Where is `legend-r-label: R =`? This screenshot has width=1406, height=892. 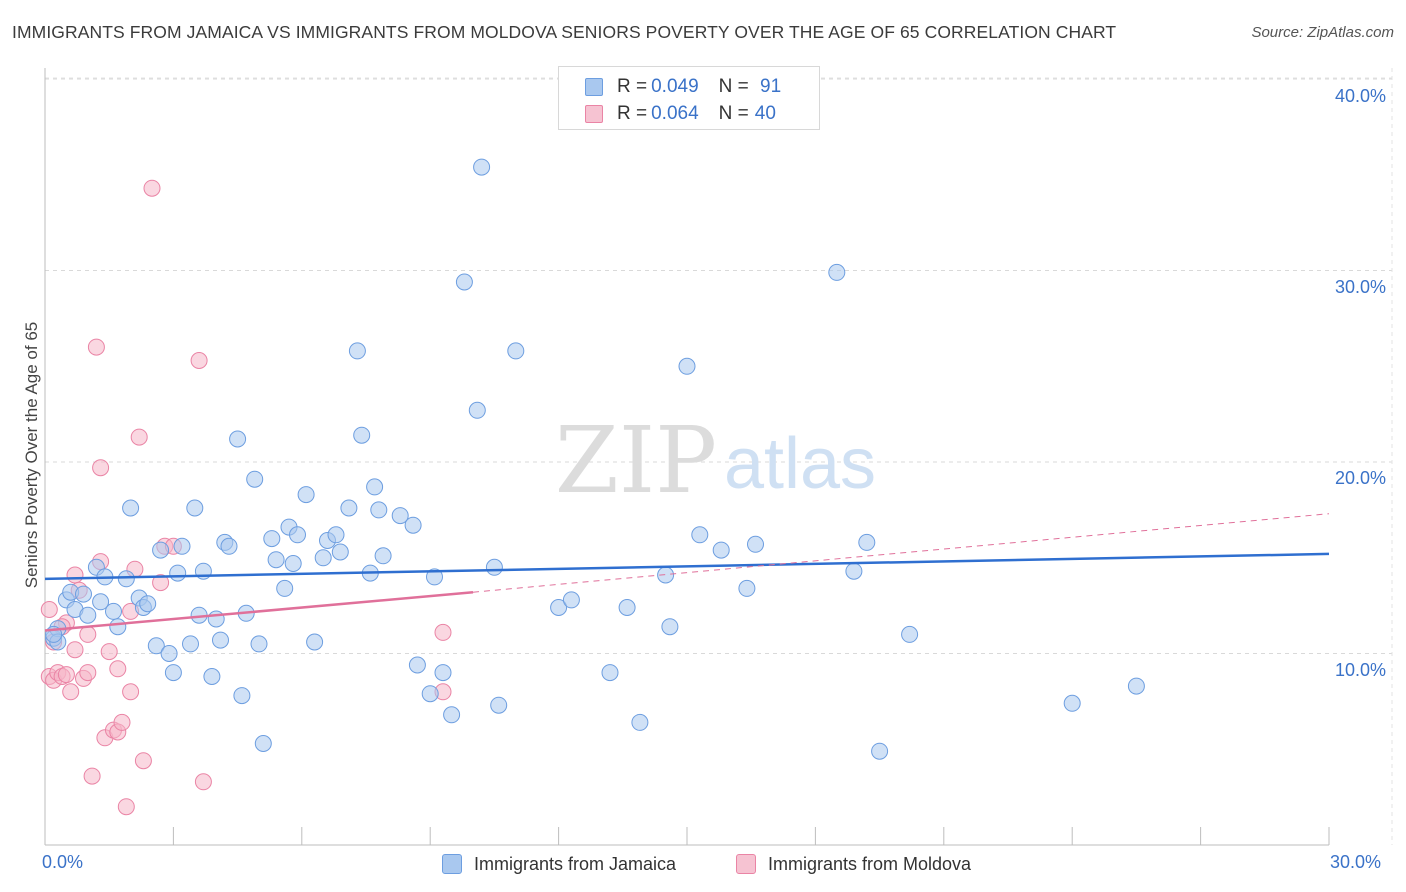 legend-r-label: R = is located at coordinates (632, 113).